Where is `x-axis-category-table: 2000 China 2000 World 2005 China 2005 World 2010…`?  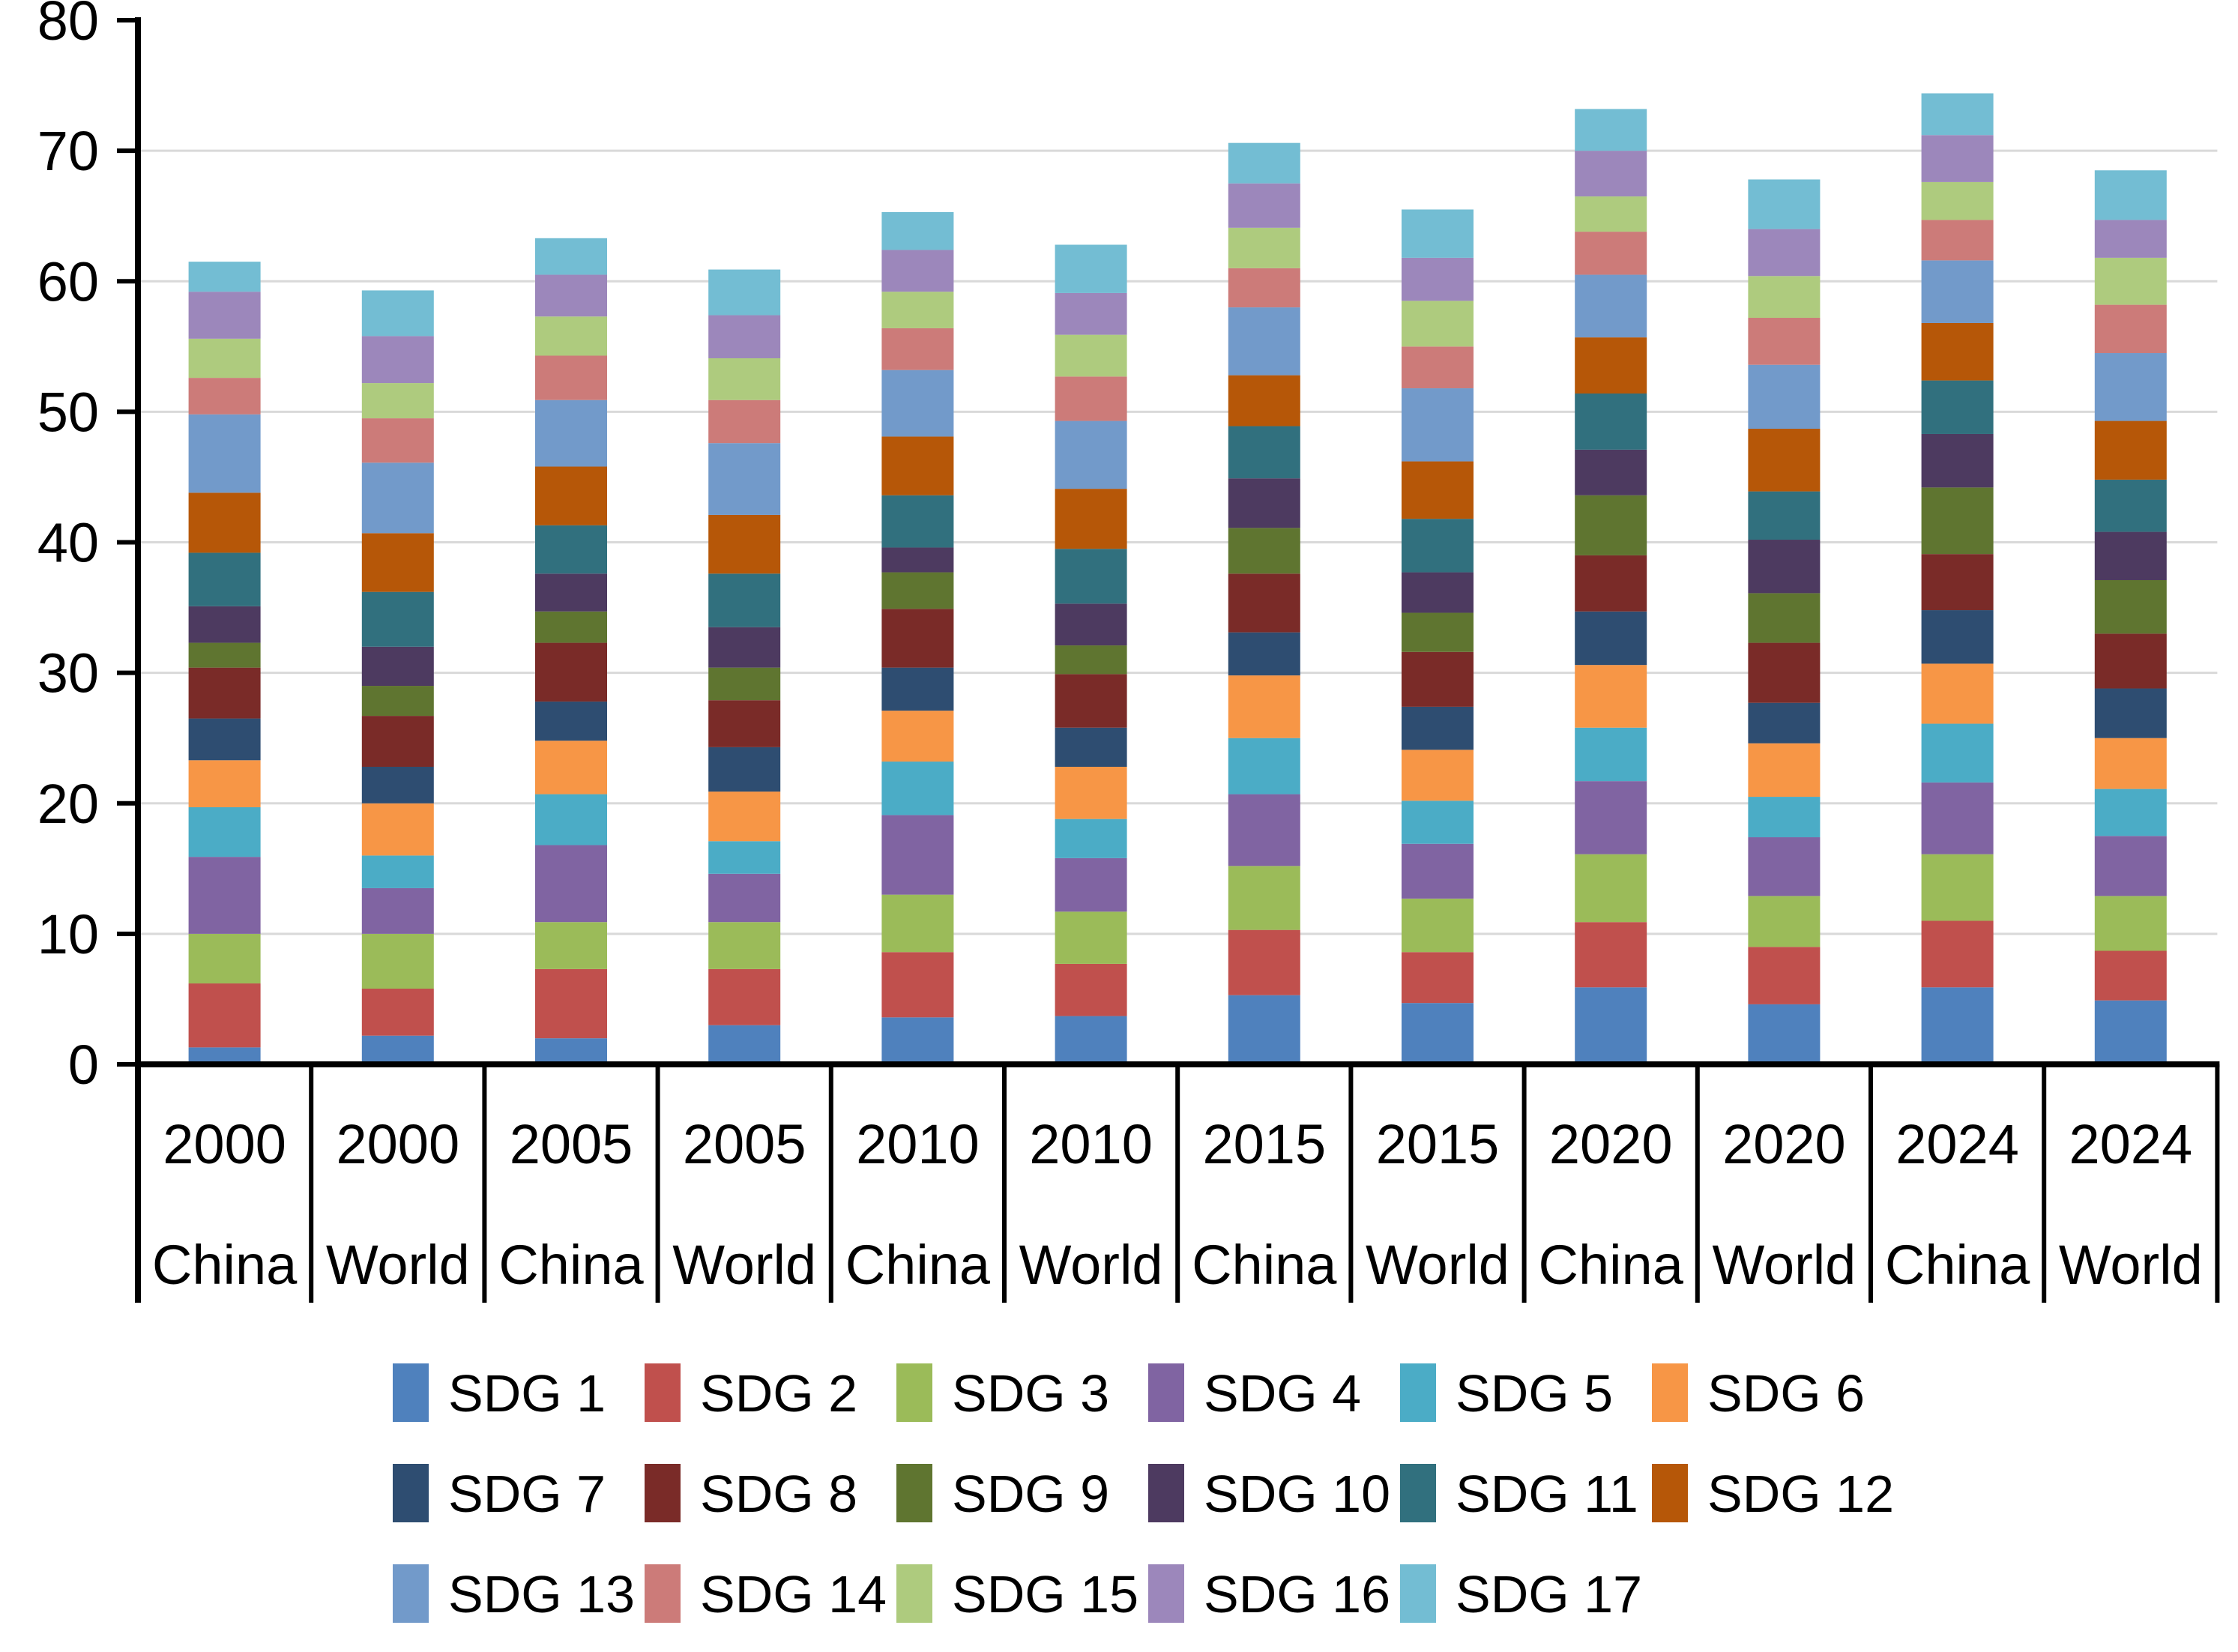
x-axis-category-table: 2000 China 2000 World 2005 China 2005 World 2010… is located at coordinates (1178, 1183).